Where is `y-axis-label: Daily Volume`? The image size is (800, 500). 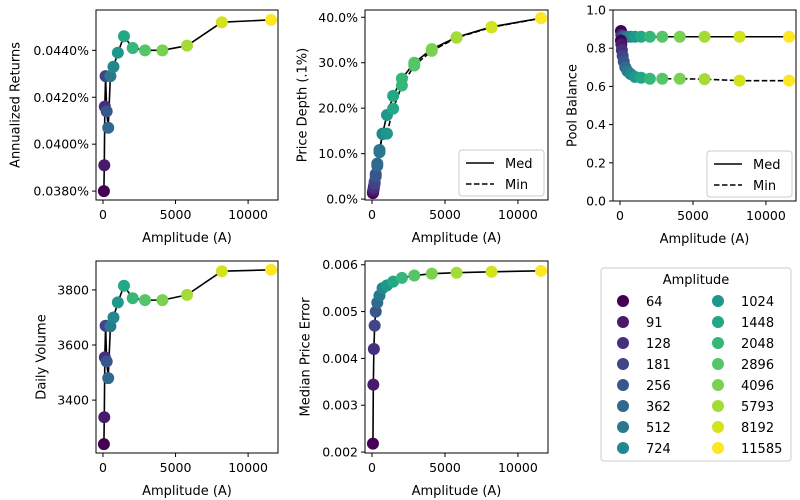 y-axis-label: Daily Volume is located at coordinates (42, 356).